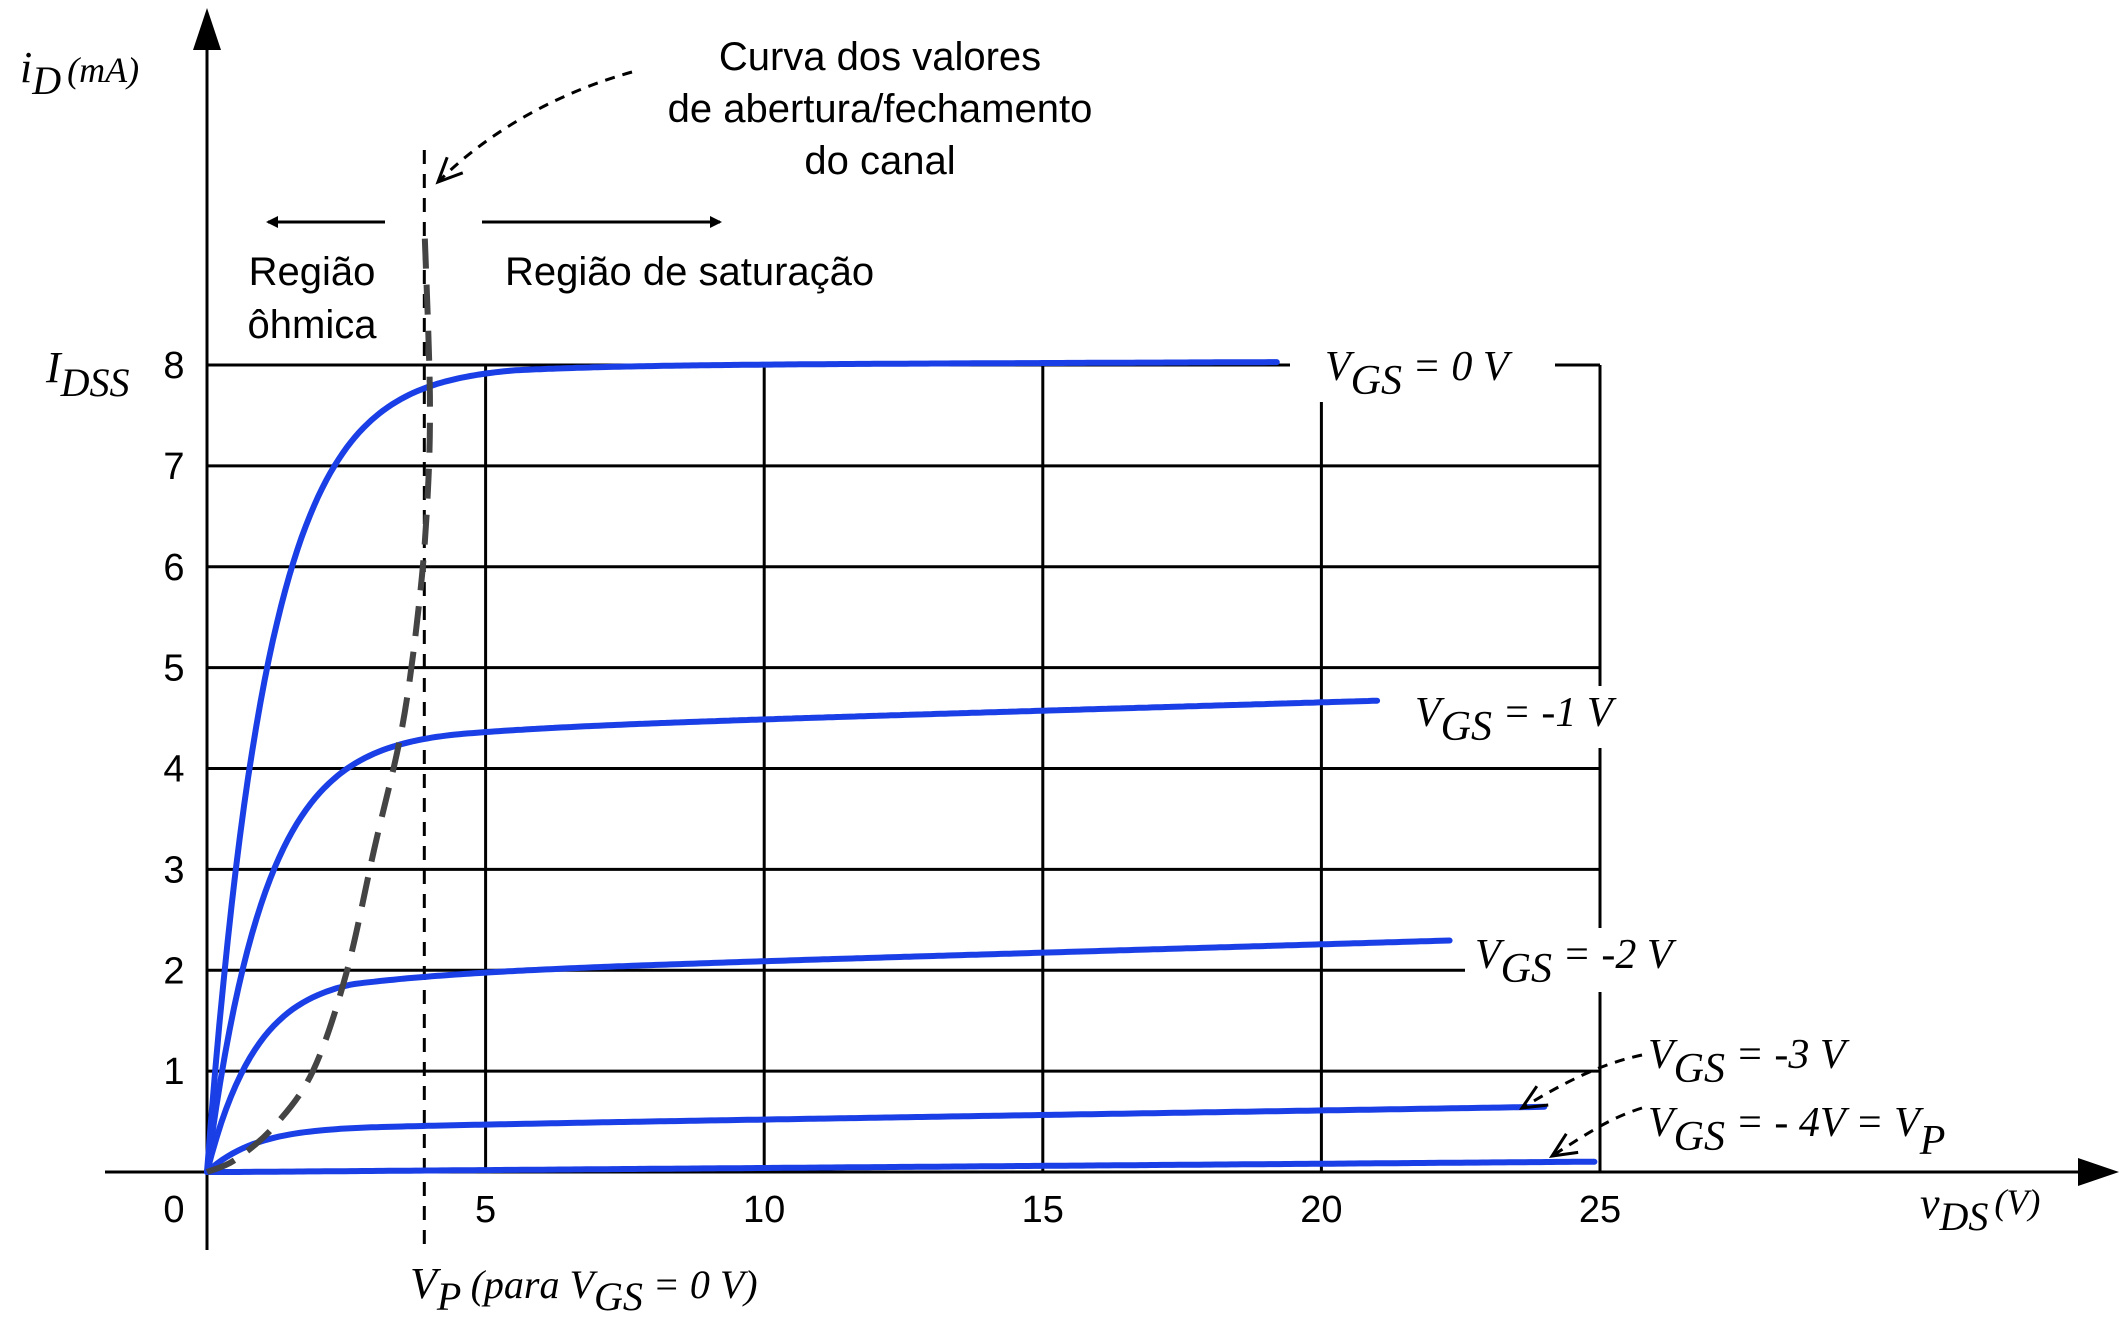 The width and height of the screenshot is (2119, 1326). Describe the element at coordinates (79, 73) in the screenshot. I see `y-axis-label: iD (mA)` at that location.